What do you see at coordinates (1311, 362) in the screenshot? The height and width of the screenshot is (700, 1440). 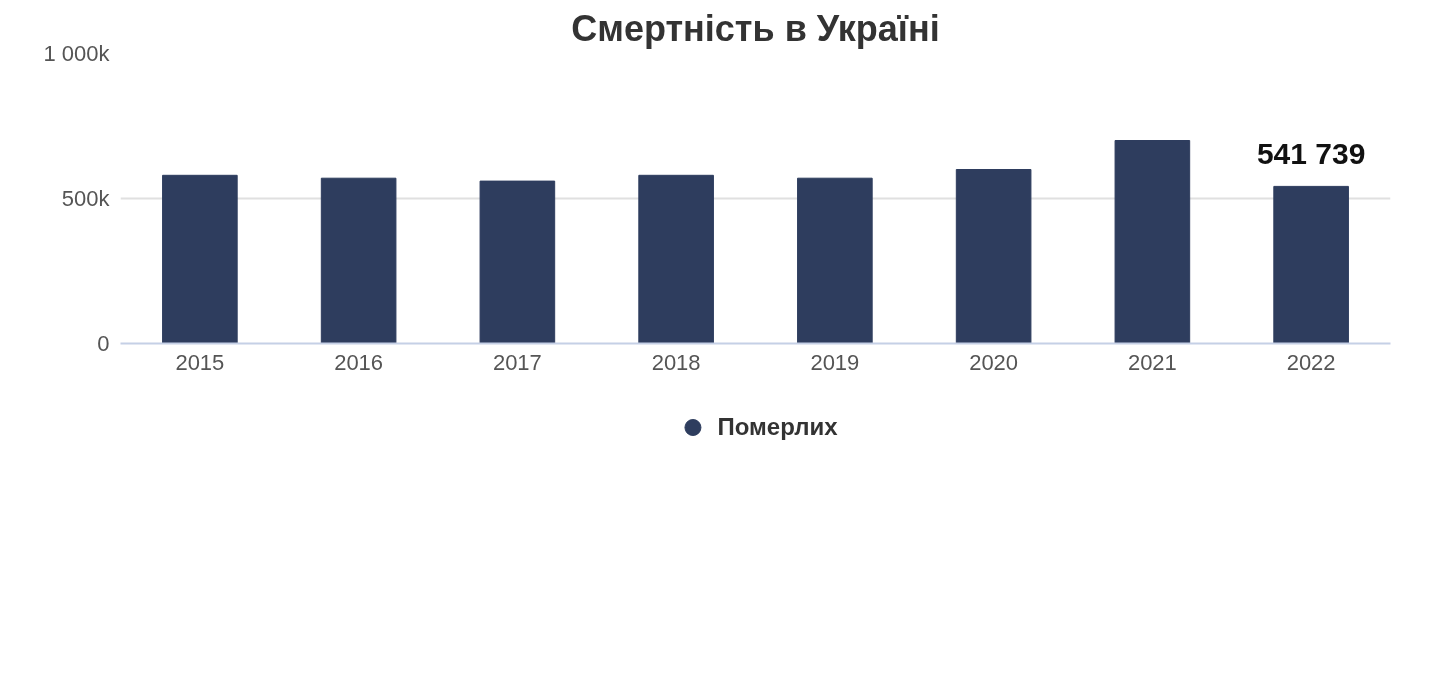 I see `x-tick-label: 2022` at bounding box center [1311, 362].